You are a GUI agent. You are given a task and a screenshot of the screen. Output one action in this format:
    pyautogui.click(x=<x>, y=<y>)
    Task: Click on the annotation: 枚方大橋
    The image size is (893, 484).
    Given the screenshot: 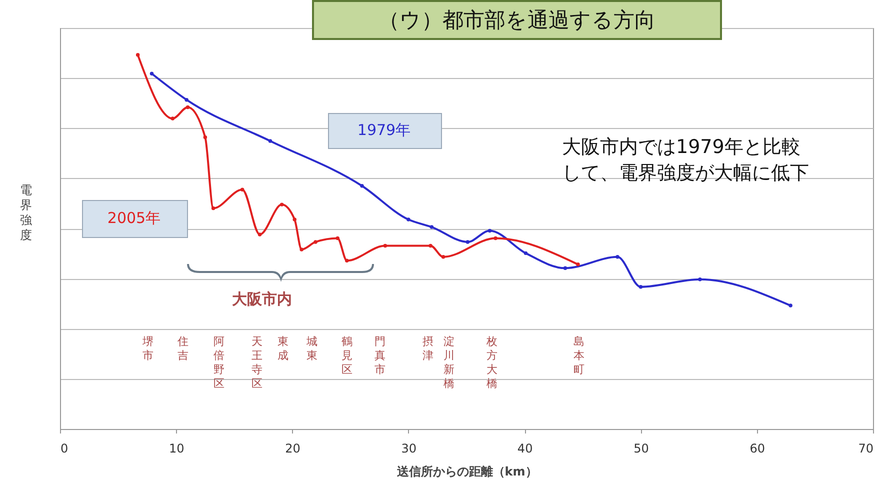 What is the action you would take?
    pyautogui.click(x=492, y=362)
    